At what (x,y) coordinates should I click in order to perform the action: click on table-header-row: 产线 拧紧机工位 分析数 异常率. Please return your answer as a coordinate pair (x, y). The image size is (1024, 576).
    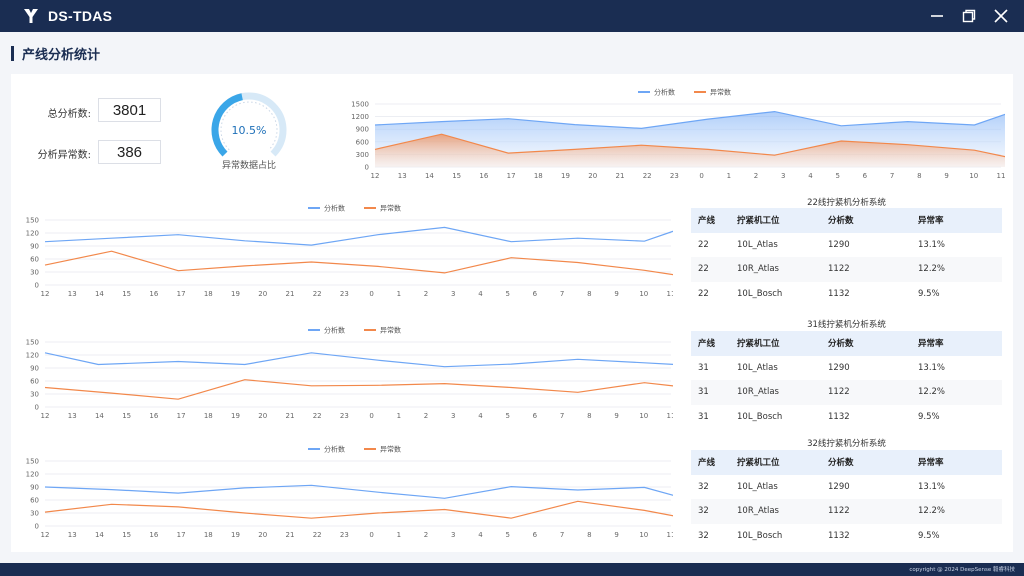
    Looking at the image, I should click on (846, 462).